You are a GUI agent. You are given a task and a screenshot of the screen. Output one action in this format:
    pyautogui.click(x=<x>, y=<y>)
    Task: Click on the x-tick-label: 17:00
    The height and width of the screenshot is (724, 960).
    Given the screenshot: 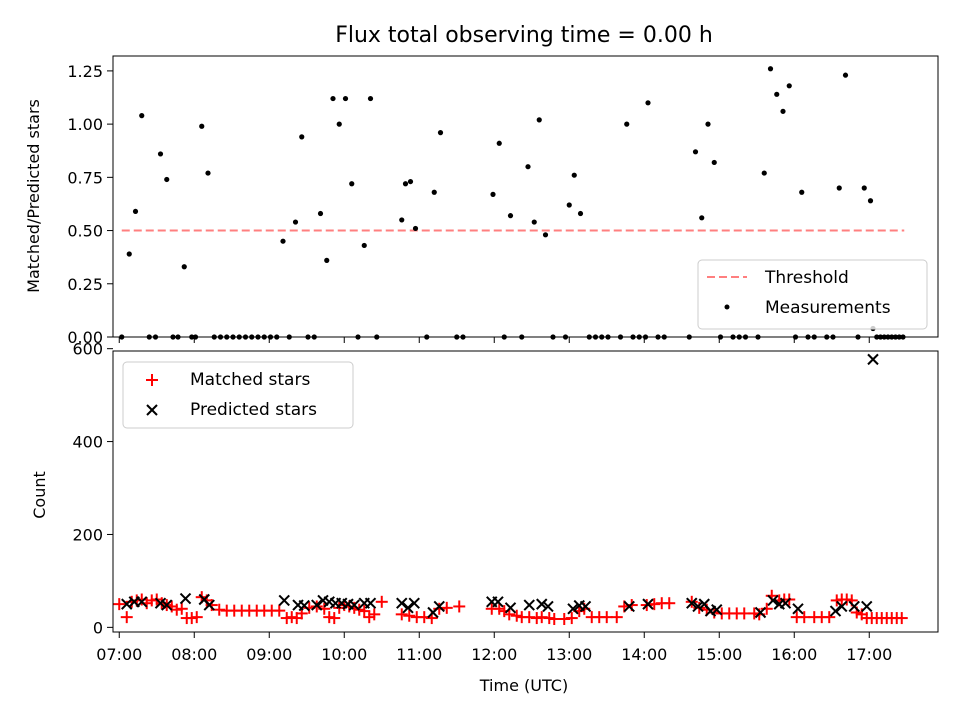 What is the action you would take?
    pyautogui.click(x=869, y=654)
    